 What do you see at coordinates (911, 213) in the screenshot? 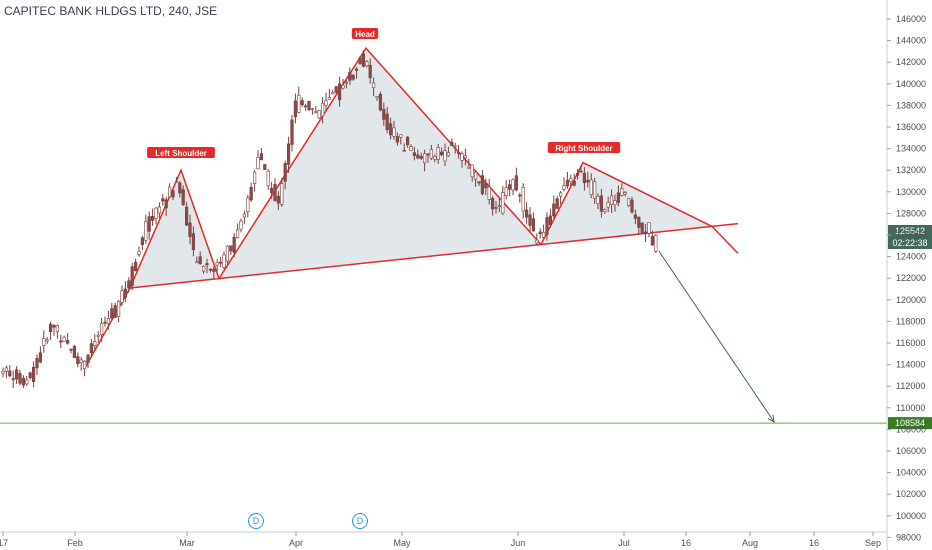
I see `y-tick-label: 128000` at bounding box center [911, 213].